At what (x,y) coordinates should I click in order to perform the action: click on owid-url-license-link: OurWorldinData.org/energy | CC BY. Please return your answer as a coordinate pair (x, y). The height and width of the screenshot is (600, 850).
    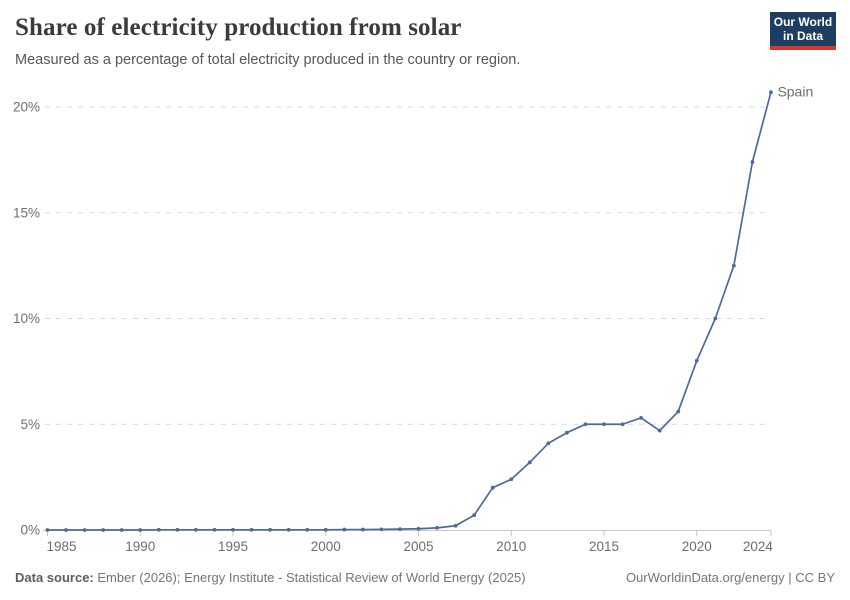
    Looking at the image, I should click on (730, 577).